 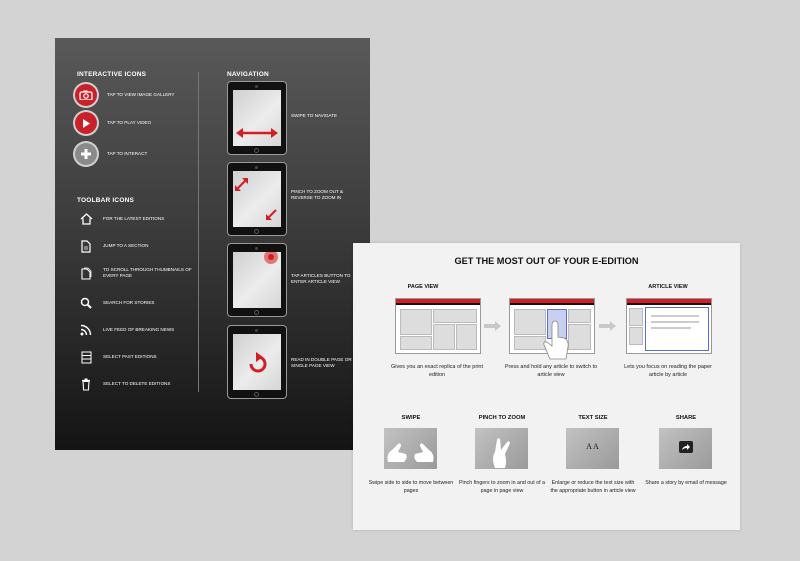 What do you see at coordinates (686, 418) in the screenshot?
I see `share-title: SHARE` at bounding box center [686, 418].